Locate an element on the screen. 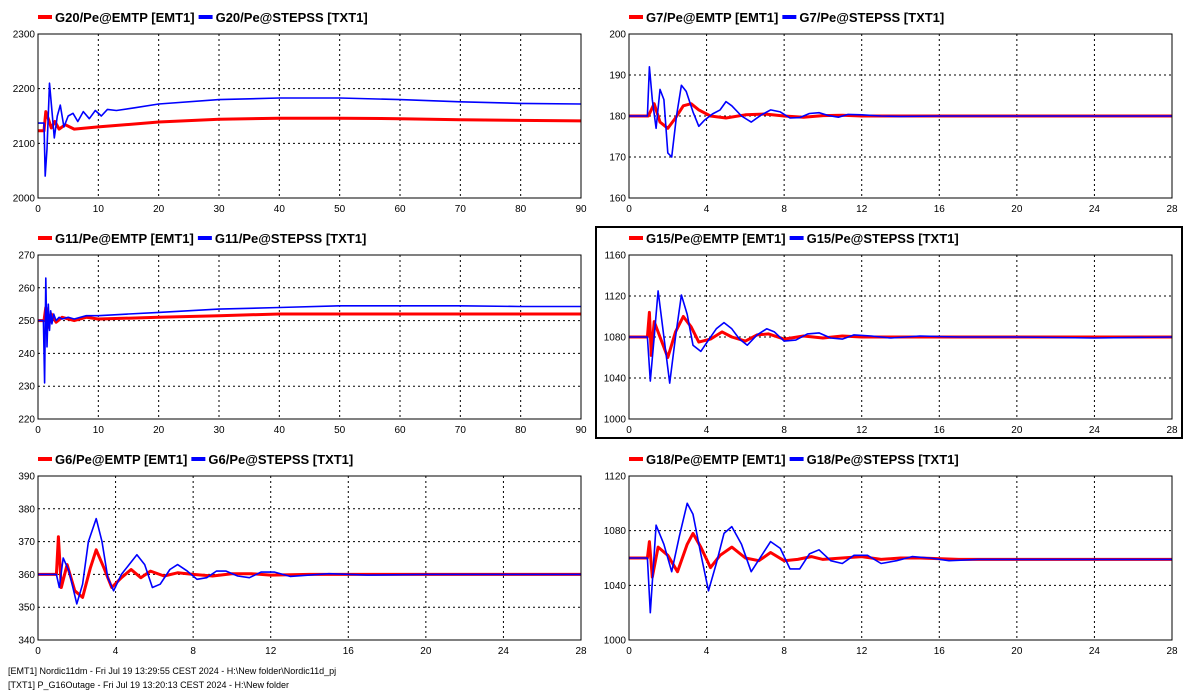 Image resolution: width=1187 pixels, height=696 pixels. legend-label: G7/Pe@STEPSS [TXT1] is located at coordinates (871, 17).